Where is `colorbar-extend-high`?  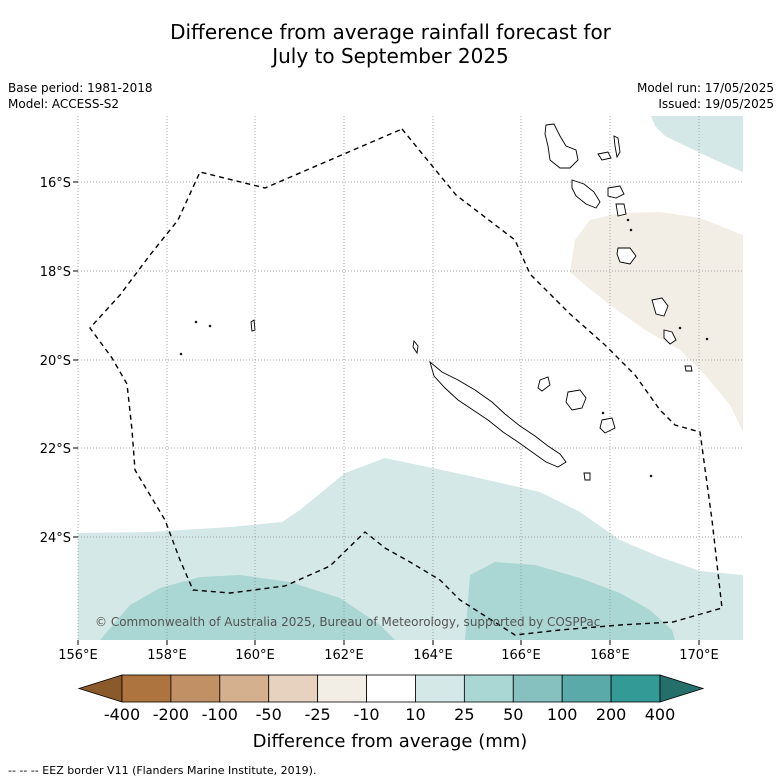 colorbar-extend-high is located at coordinates (682, 688).